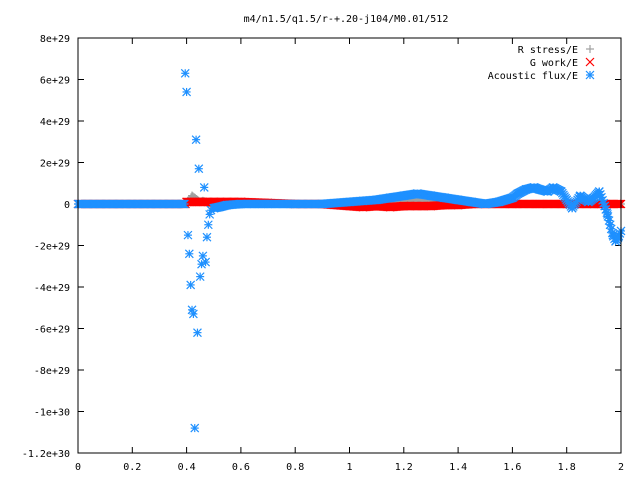  I want to click on x-tick-label: 2, so click(621, 467).